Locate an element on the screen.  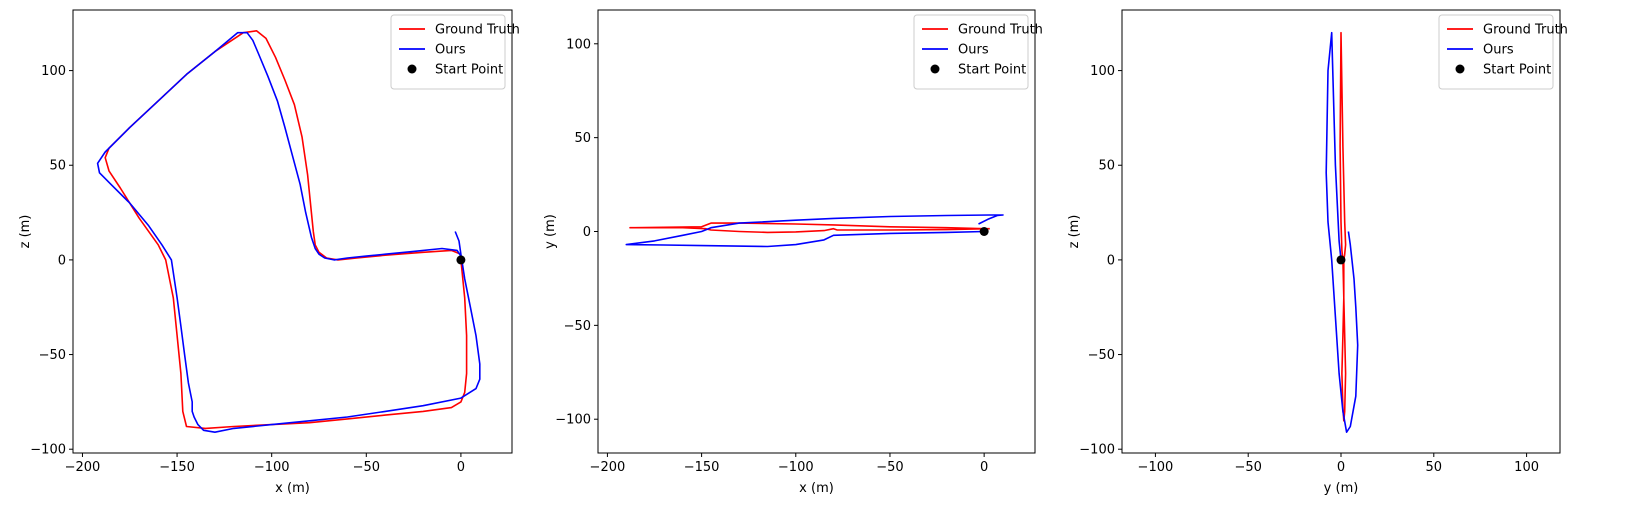
x-axis-label: y (m) is located at coordinates (1341, 488).